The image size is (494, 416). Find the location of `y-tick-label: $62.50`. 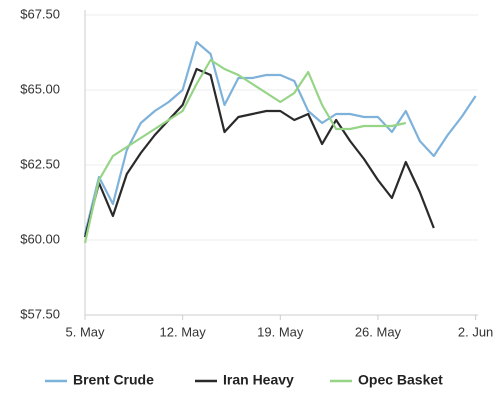

y-tick-label: $62.50 is located at coordinates (40, 163).